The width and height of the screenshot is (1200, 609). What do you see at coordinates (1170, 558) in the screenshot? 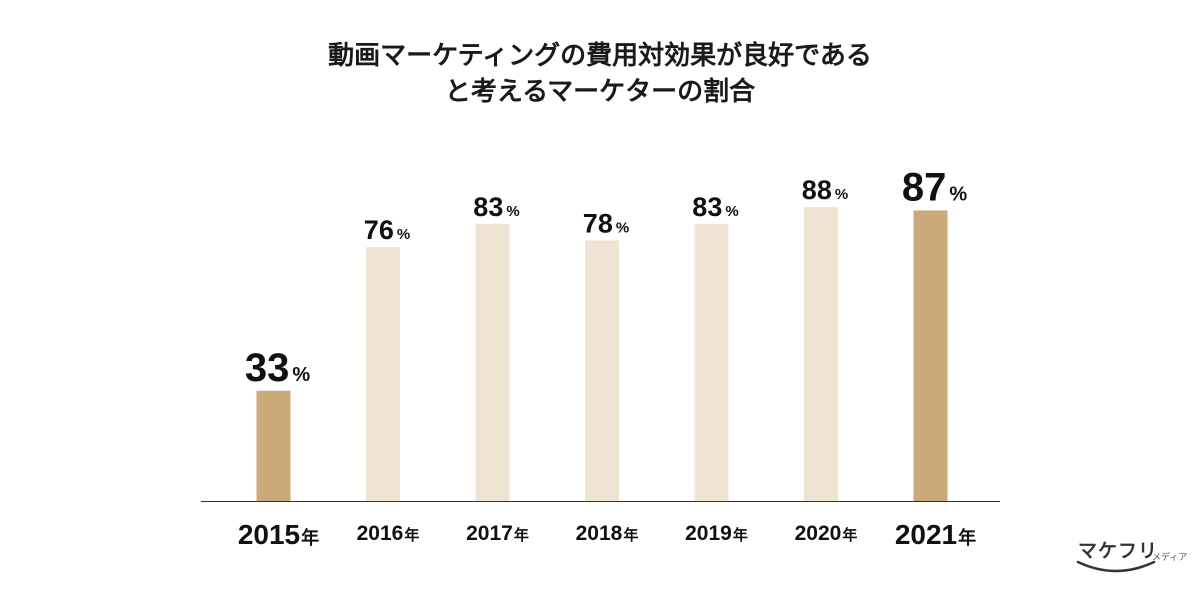
I see `brand-logo-subtext: メディア` at bounding box center [1170, 558].